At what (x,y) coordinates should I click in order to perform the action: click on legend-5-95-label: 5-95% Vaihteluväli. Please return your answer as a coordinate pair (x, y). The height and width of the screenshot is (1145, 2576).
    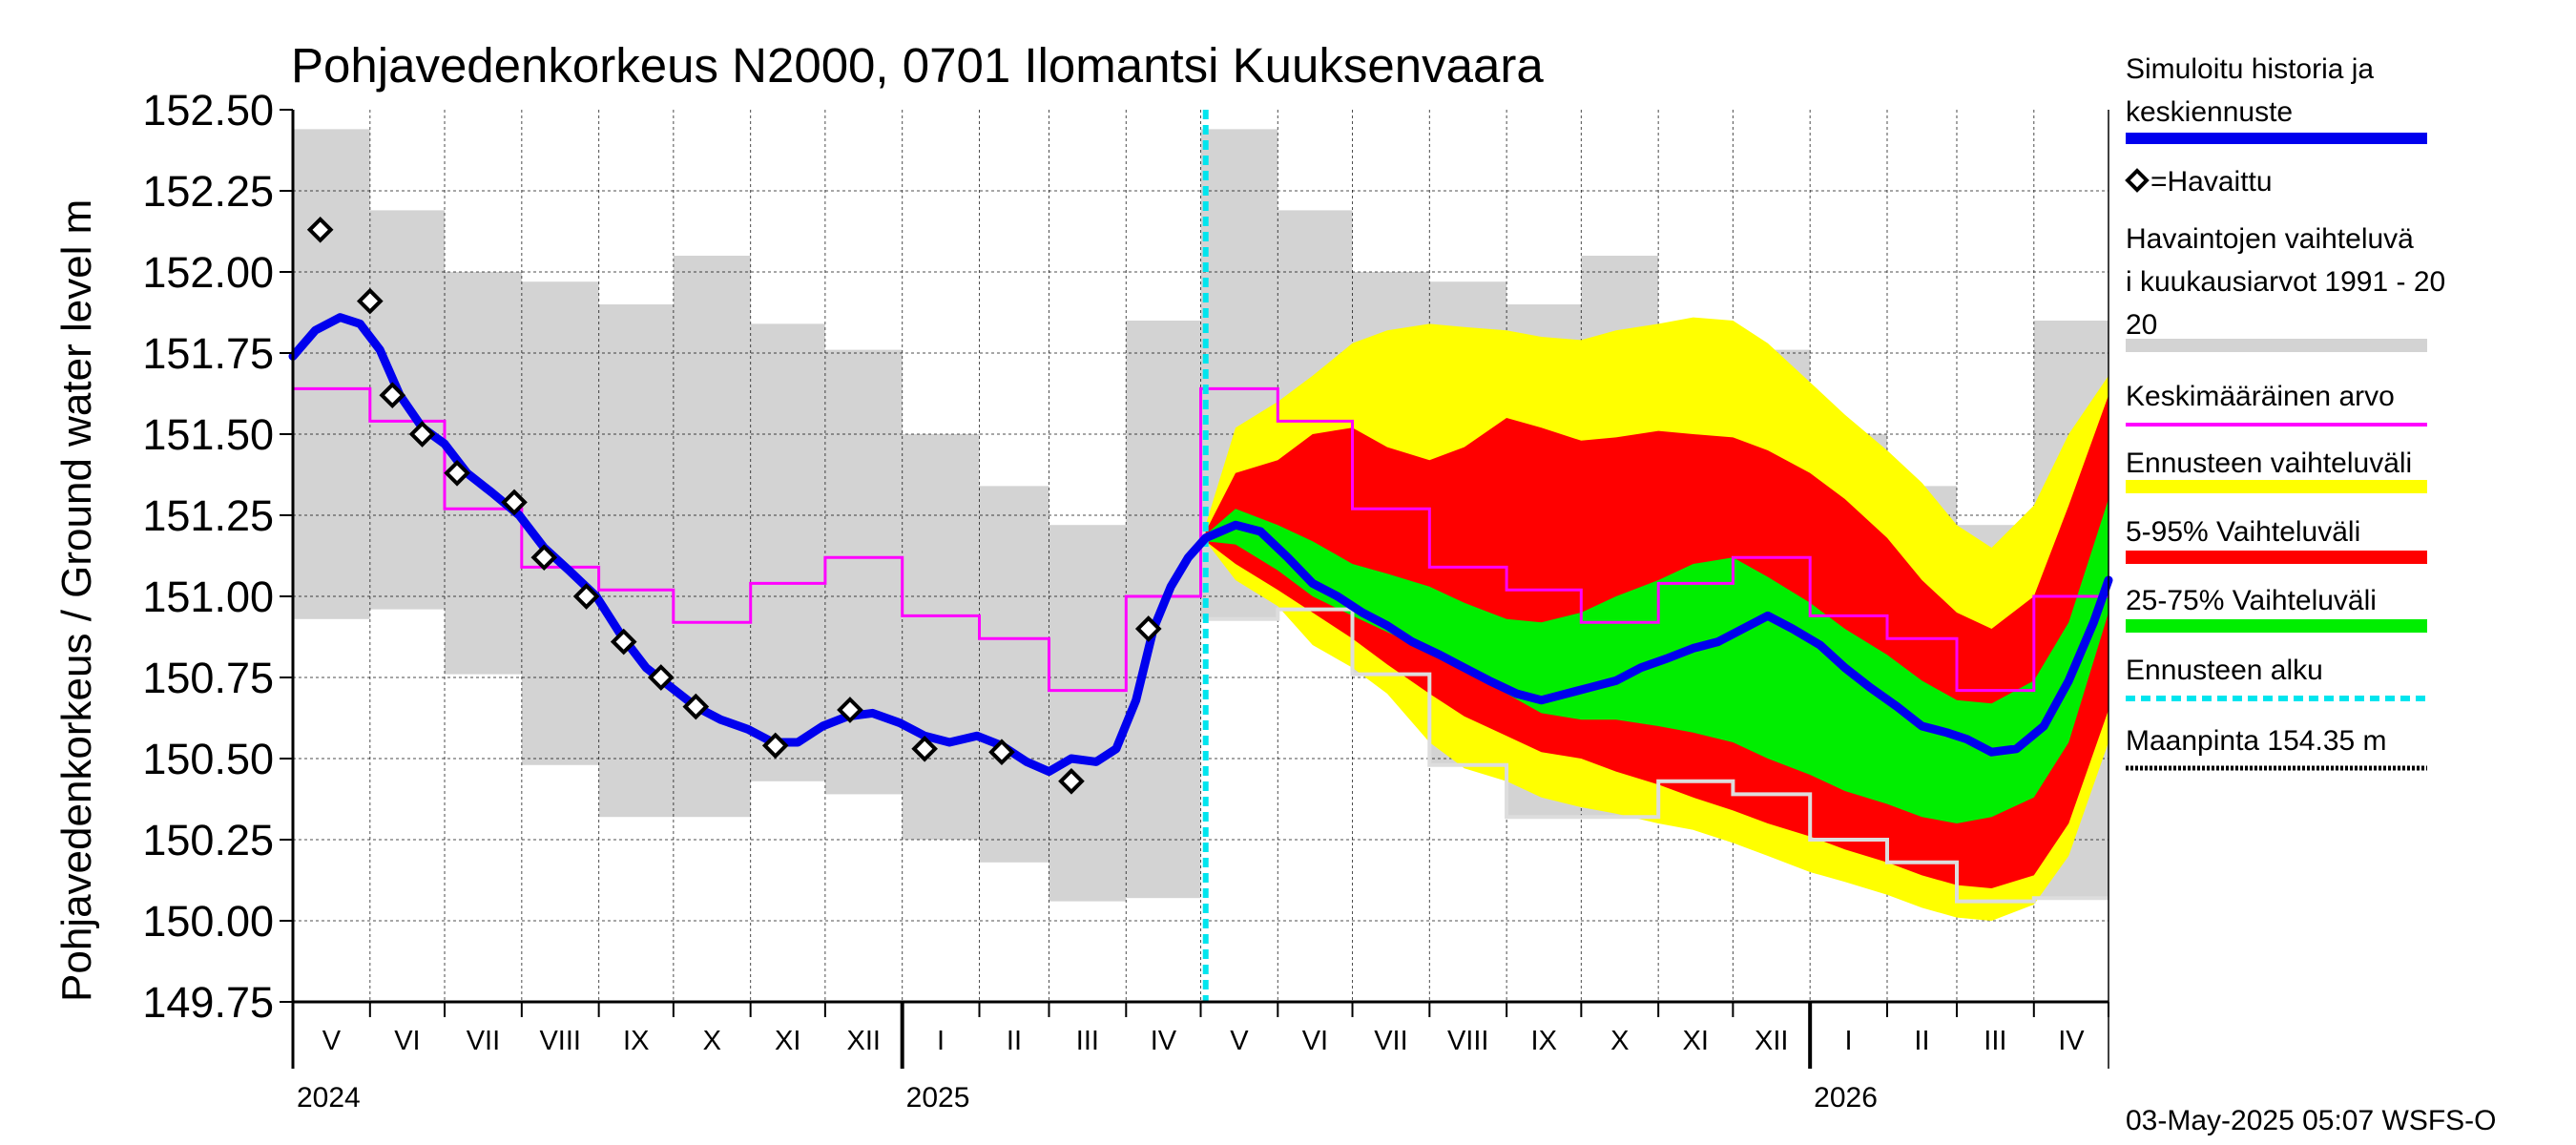
    Looking at the image, I should click on (2243, 532).